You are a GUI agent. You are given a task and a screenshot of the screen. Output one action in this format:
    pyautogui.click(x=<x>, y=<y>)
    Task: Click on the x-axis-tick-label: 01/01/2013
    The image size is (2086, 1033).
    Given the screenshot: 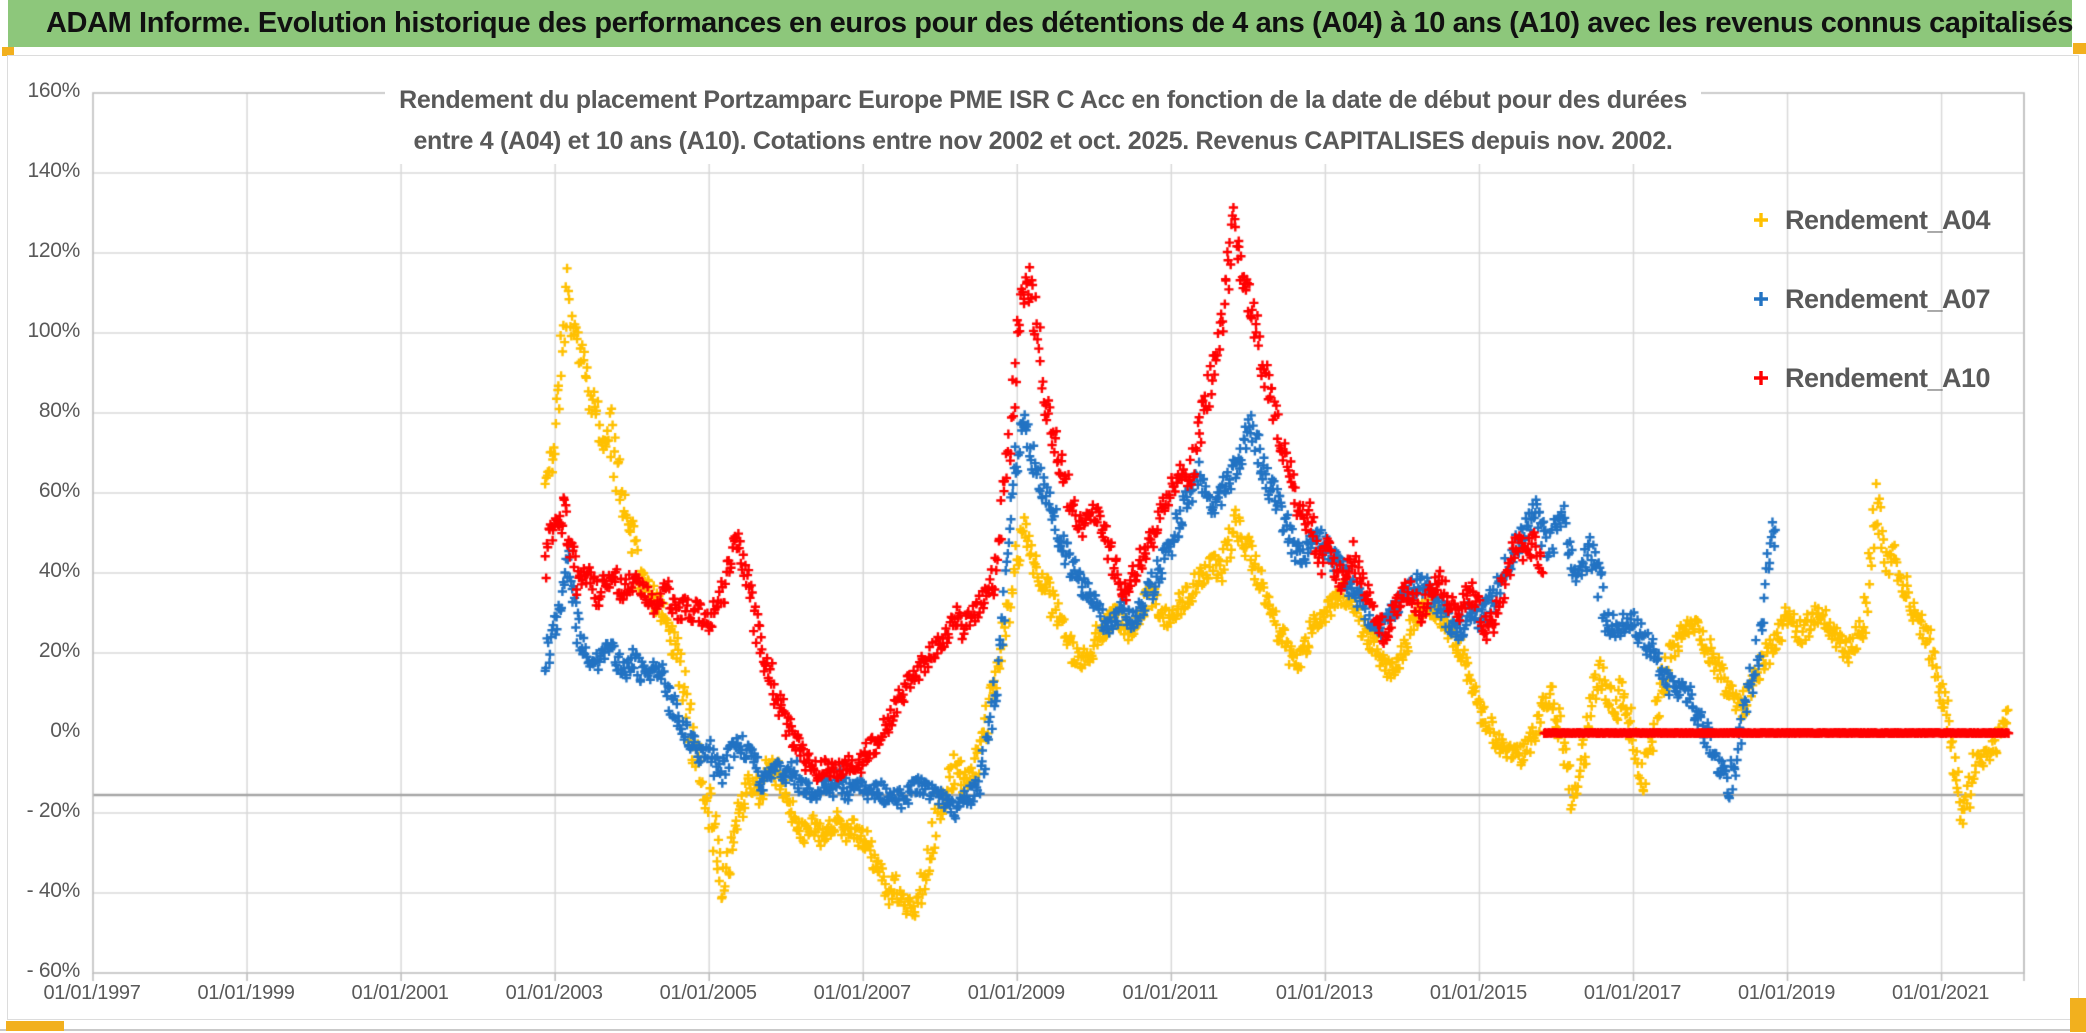 What is the action you would take?
    pyautogui.click(x=1324, y=993)
    